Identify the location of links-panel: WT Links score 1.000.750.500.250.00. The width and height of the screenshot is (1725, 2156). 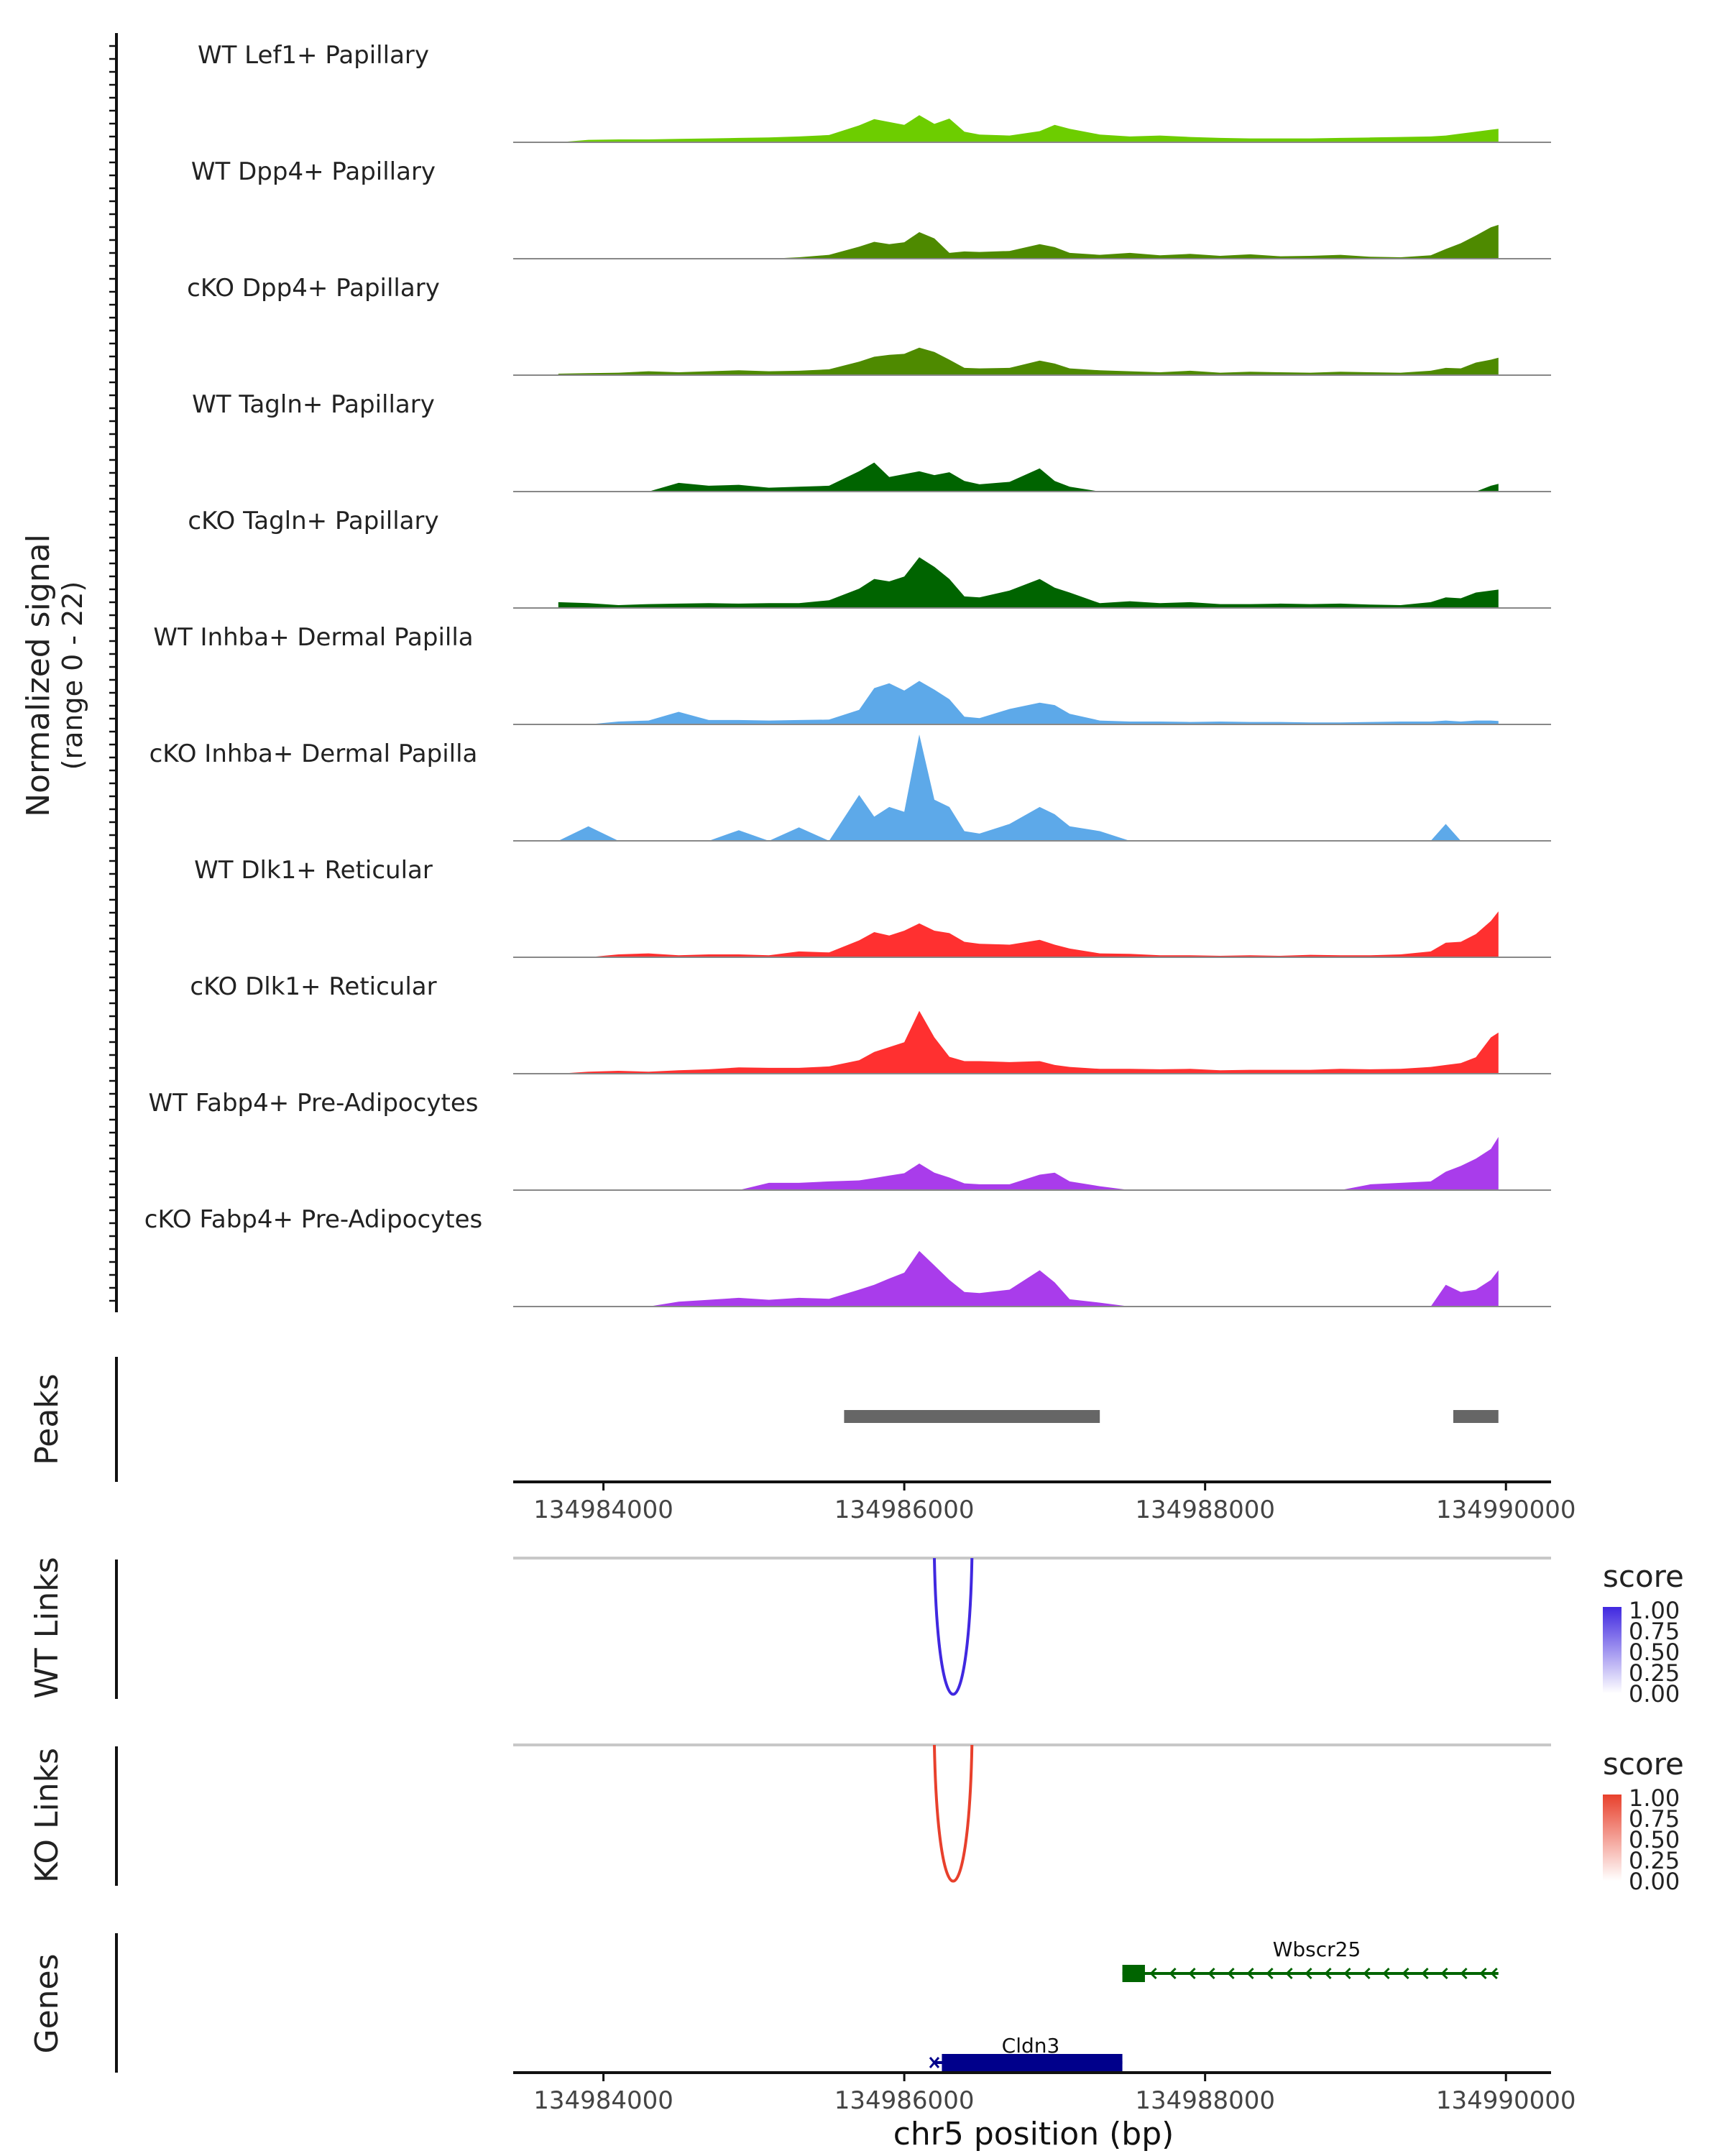
(856, 1632).